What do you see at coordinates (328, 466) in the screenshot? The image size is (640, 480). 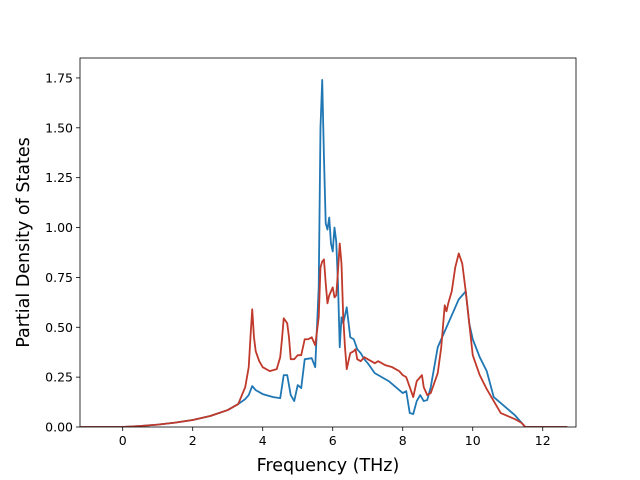 I see `x-axis-label: Frequency (THz)` at bounding box center [328, 466].